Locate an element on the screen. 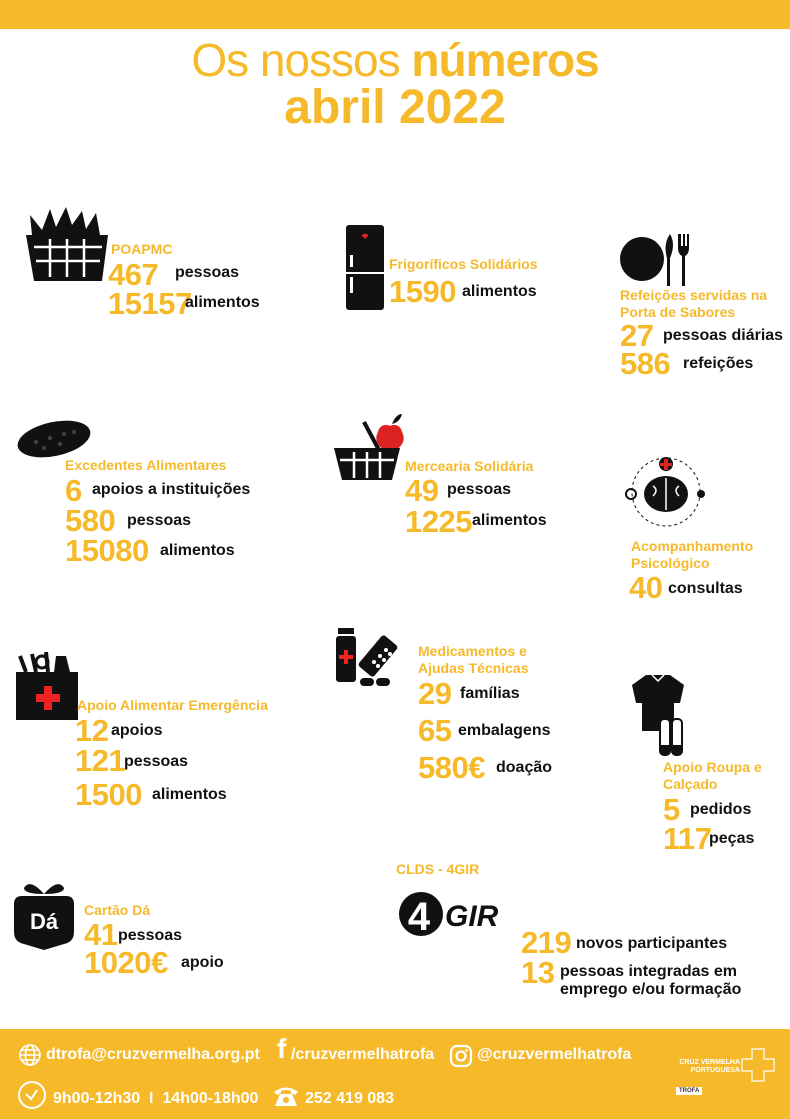 The height and width of the screenshot is (1119, 790). label-line: Mercearia Solidária is located at coordinates (469, 466).